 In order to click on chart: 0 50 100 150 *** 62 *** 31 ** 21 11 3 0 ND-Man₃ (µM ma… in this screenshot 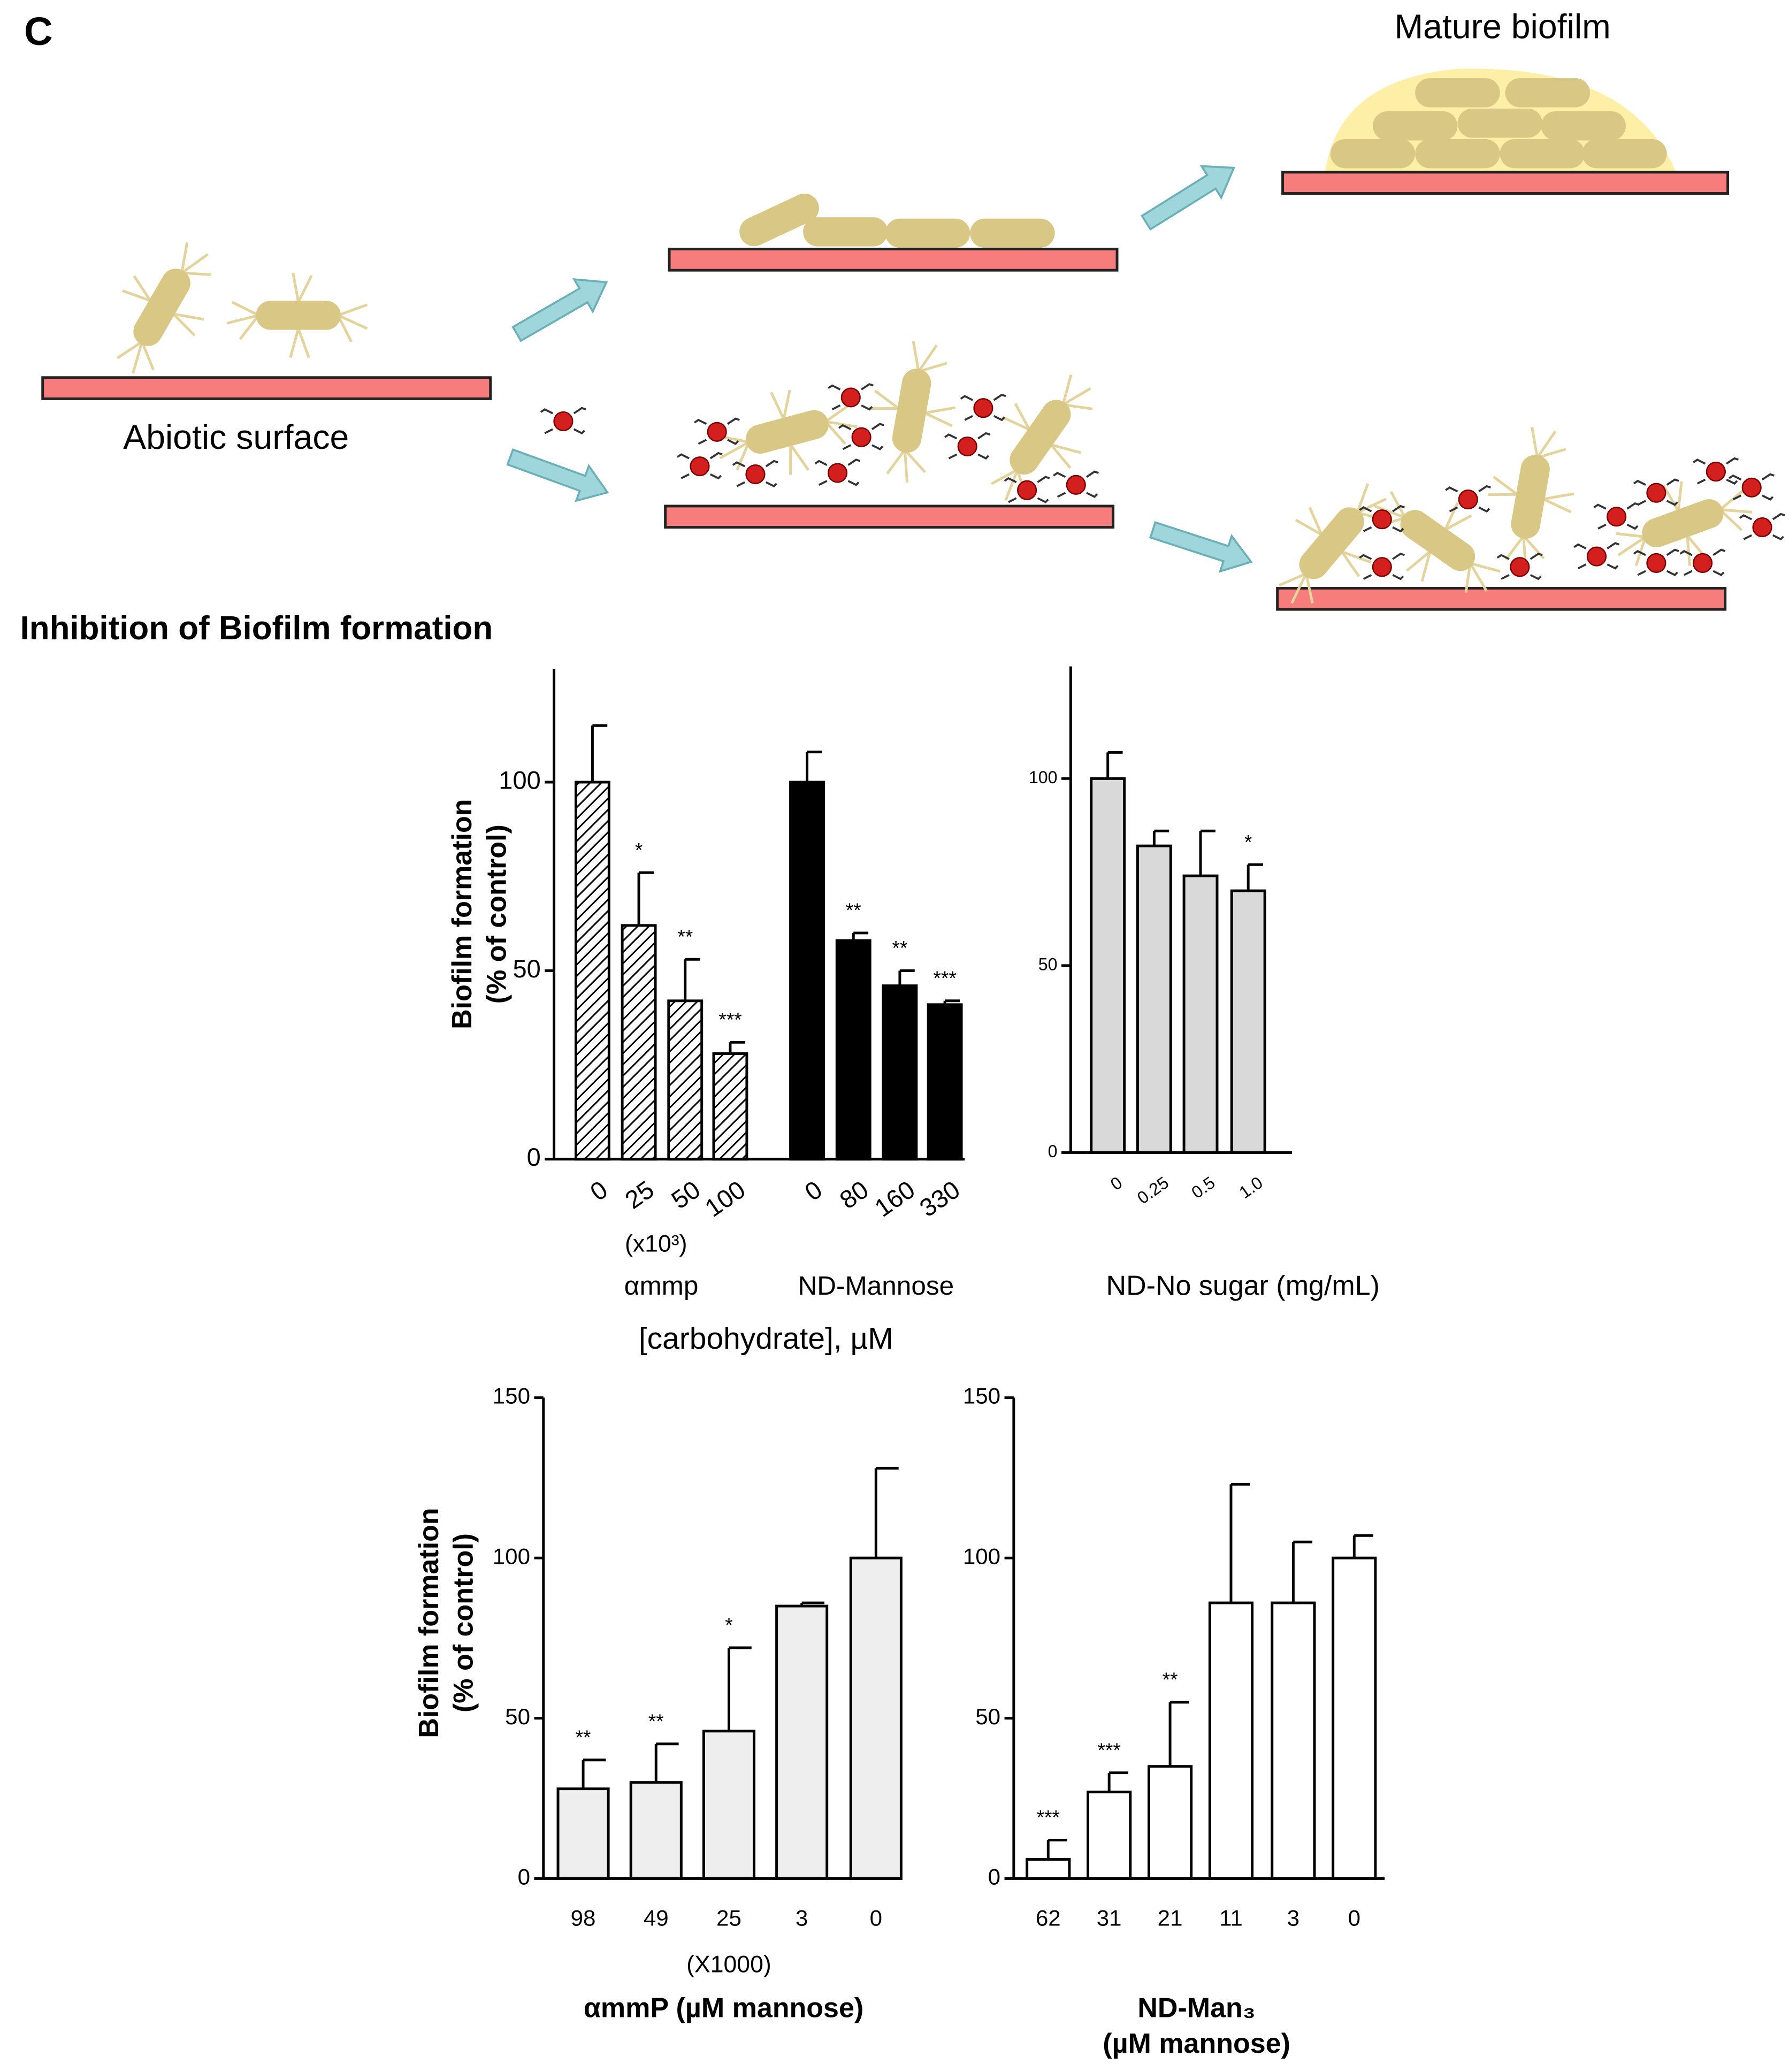, I will do `click(1174, 1721)`.